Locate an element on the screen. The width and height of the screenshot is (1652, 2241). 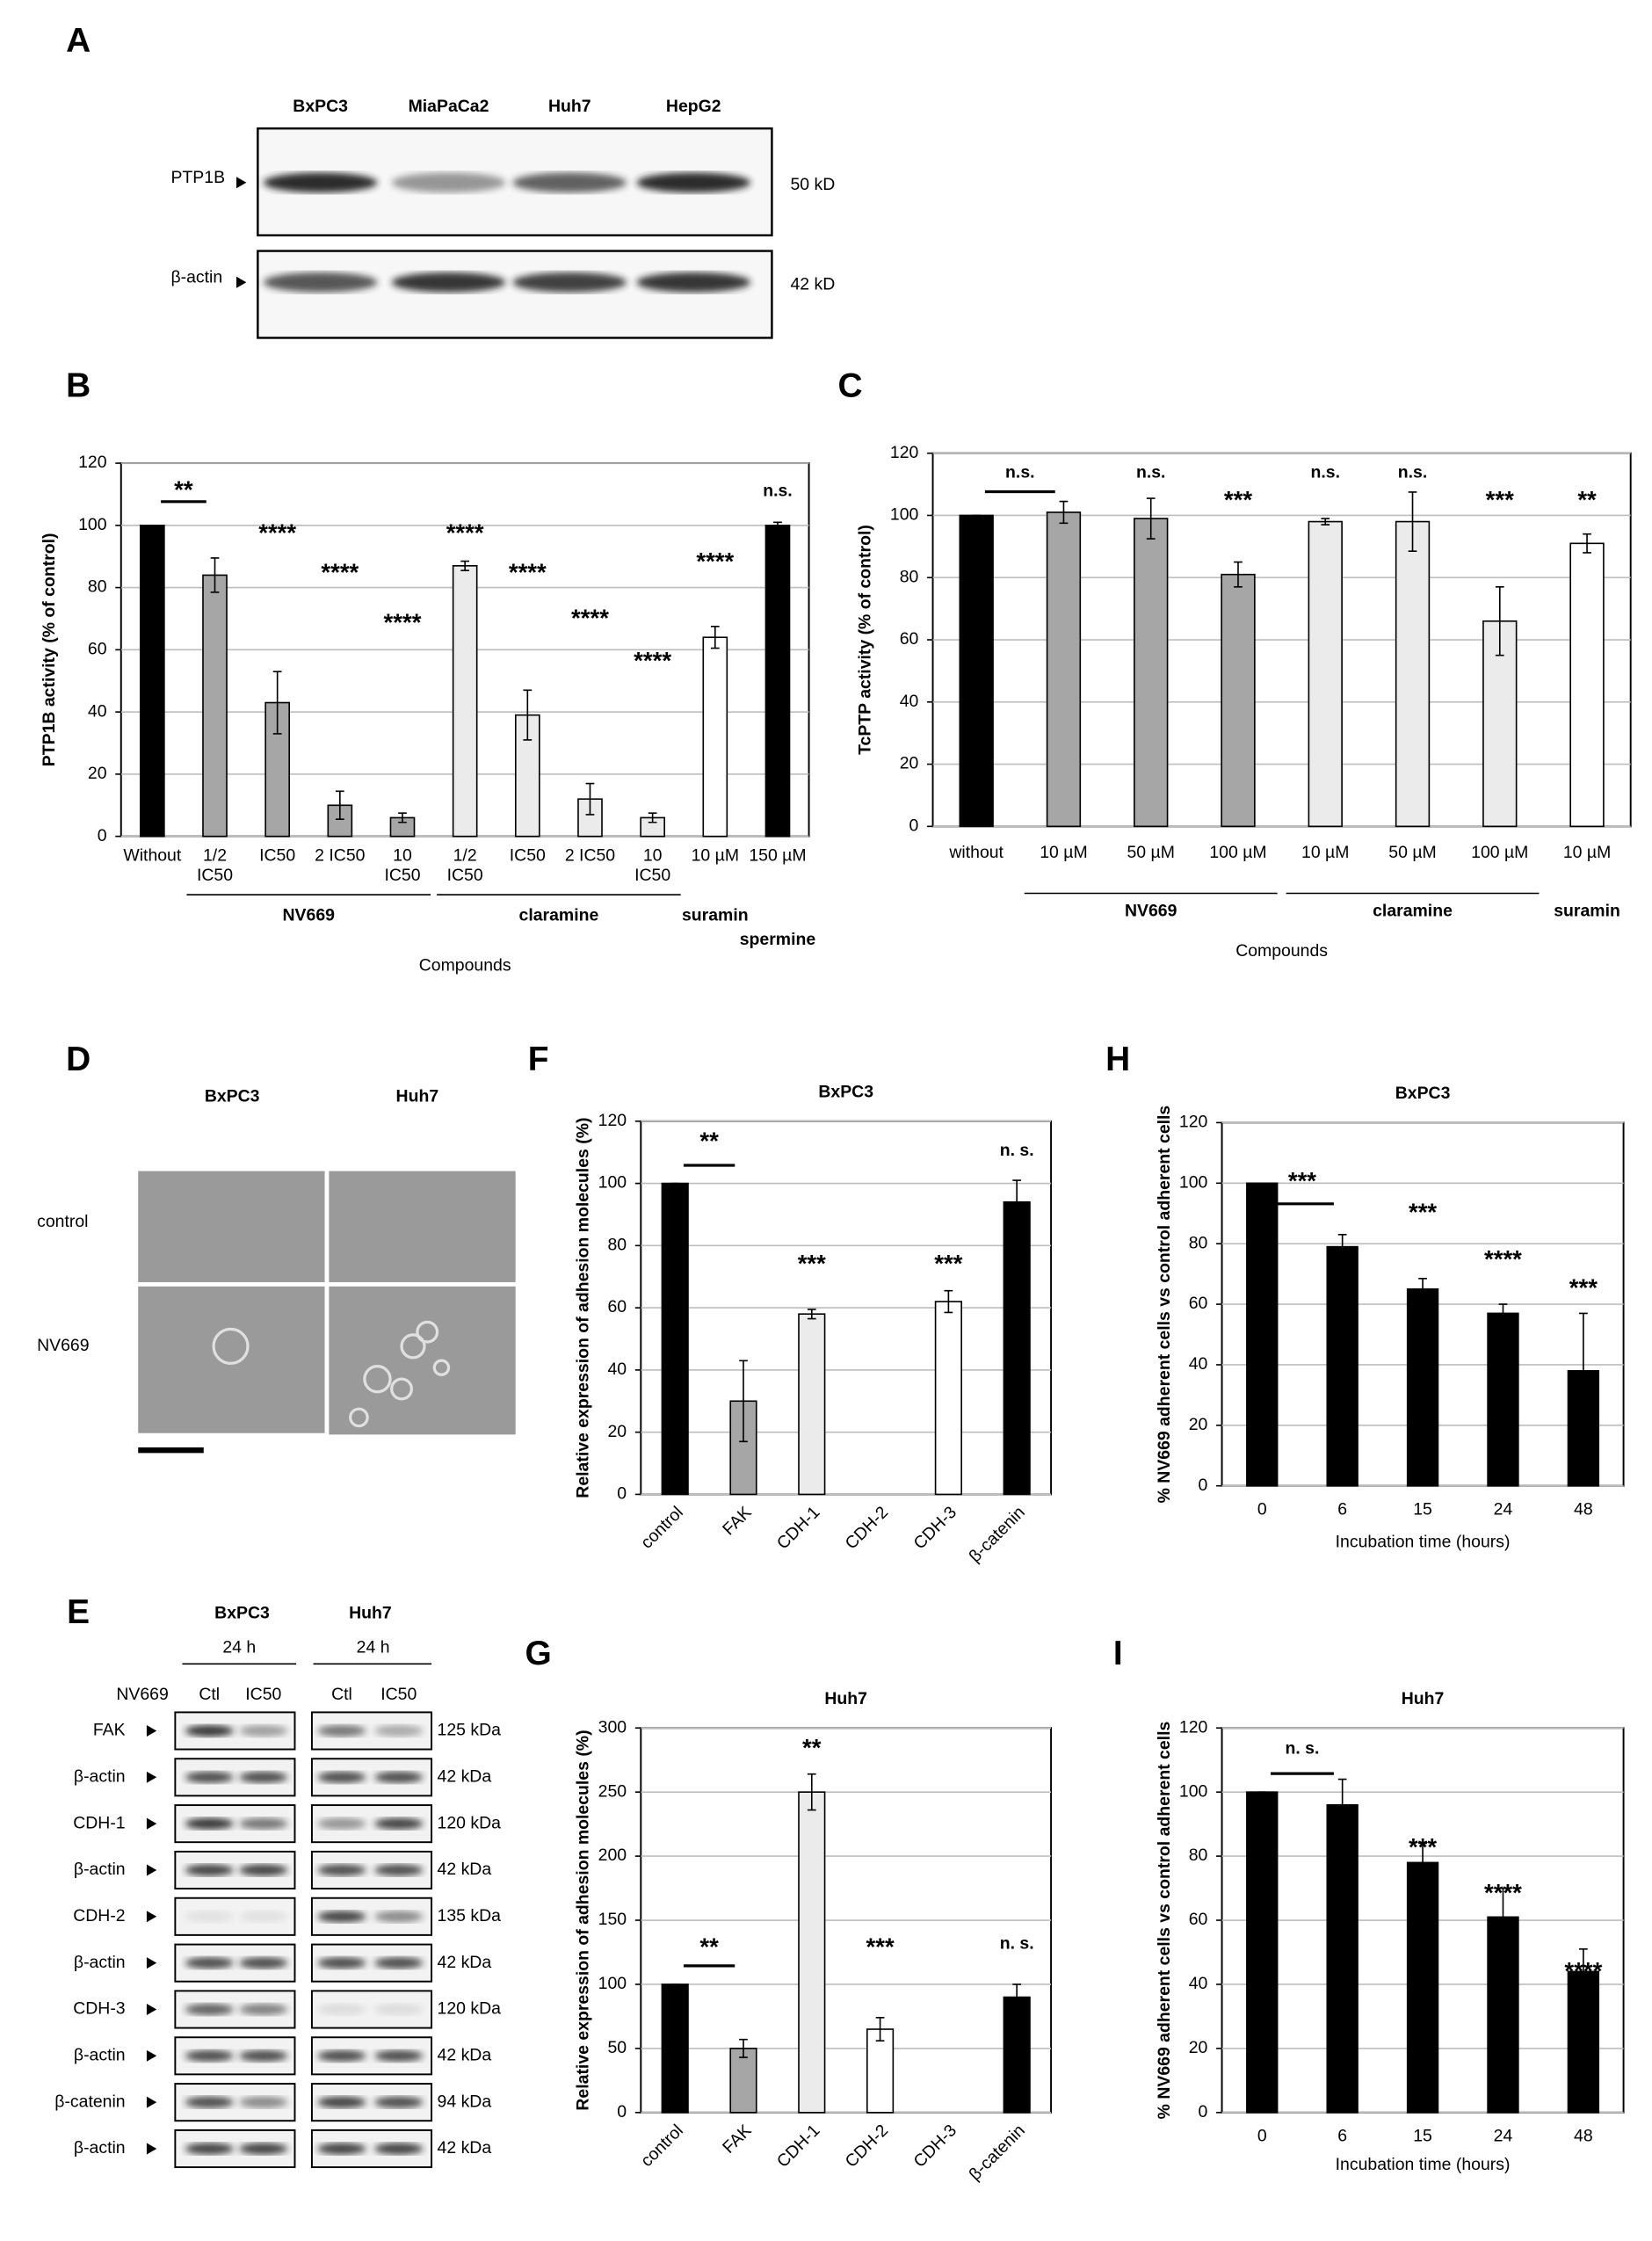
x-tick-label: 6 is located at coordinates (1342, 2136).